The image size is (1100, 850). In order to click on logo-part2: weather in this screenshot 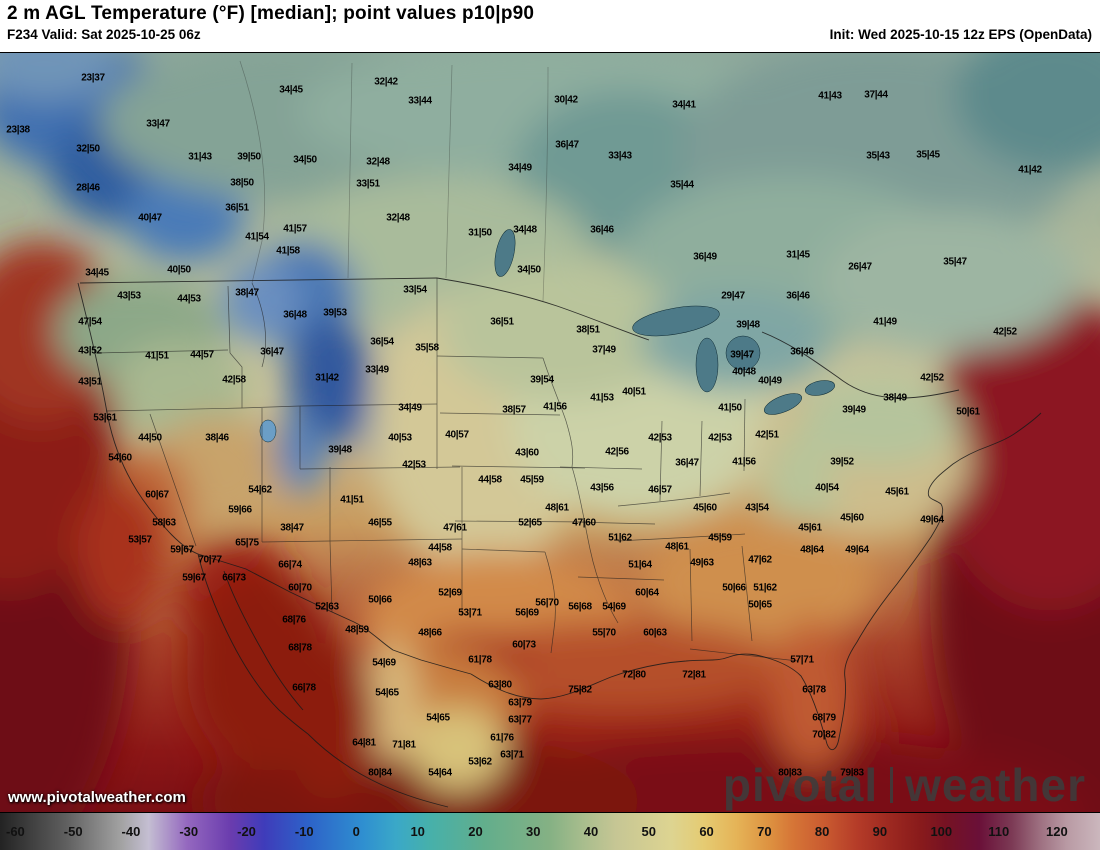, I will do `click(995, 785)`.